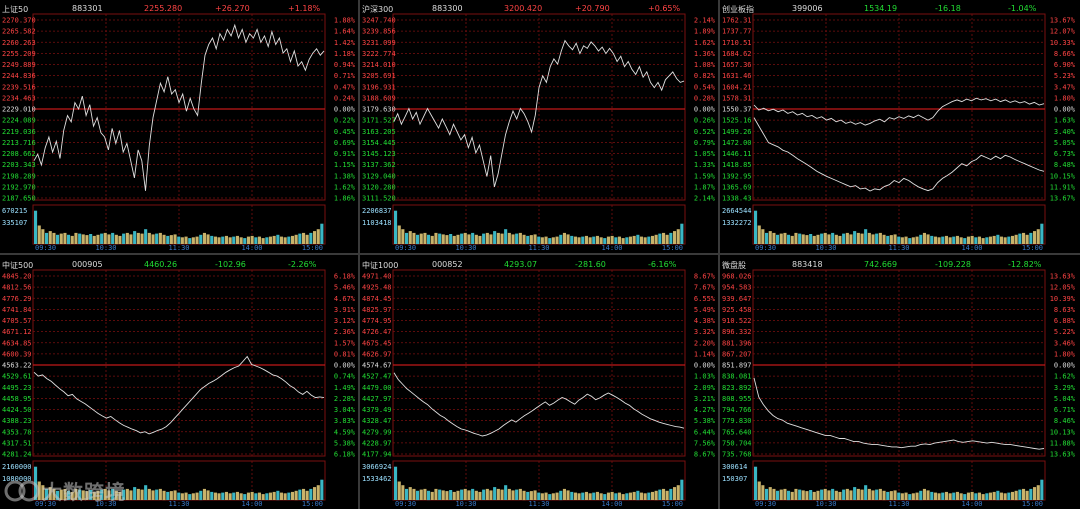 This screenshot has width=1080, height=509. What do you see at coordinates (379, 98) in the screenshot?
I see `price-tick-label: 3188.609` at bounding box center [379, 98].